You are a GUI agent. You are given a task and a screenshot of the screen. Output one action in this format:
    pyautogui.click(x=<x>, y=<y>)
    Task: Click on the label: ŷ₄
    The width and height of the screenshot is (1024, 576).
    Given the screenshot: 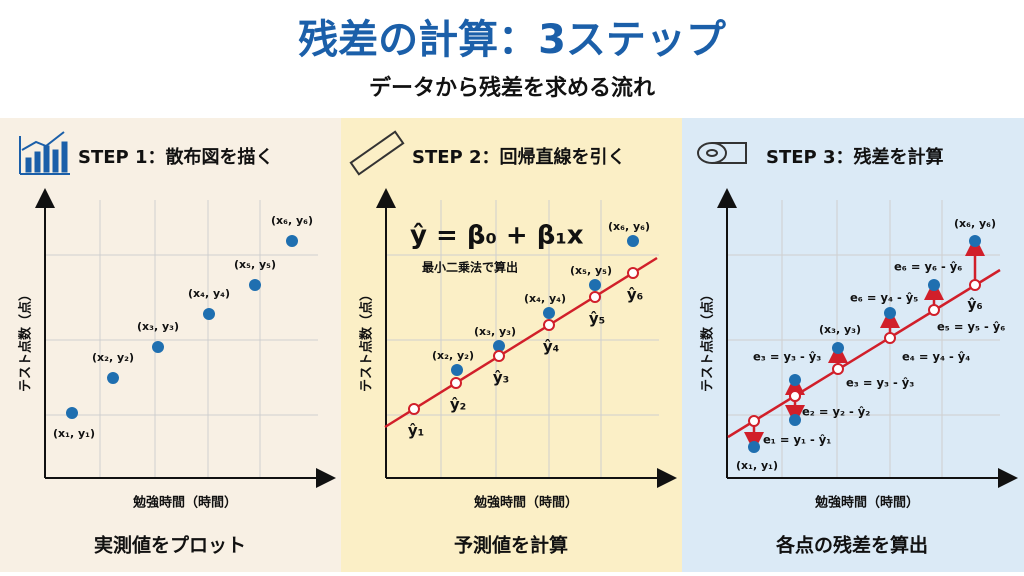 What is the action you would take?
    pyautogui.click(x=551, y=347)
    